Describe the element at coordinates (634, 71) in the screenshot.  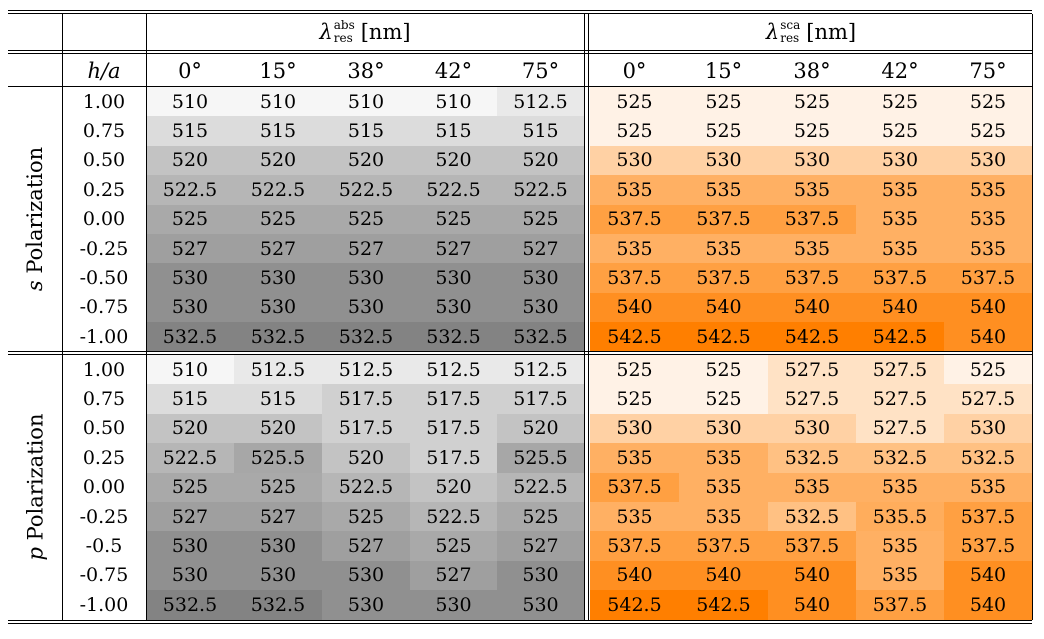
I see `angle-header-sca: 0°` at that location.